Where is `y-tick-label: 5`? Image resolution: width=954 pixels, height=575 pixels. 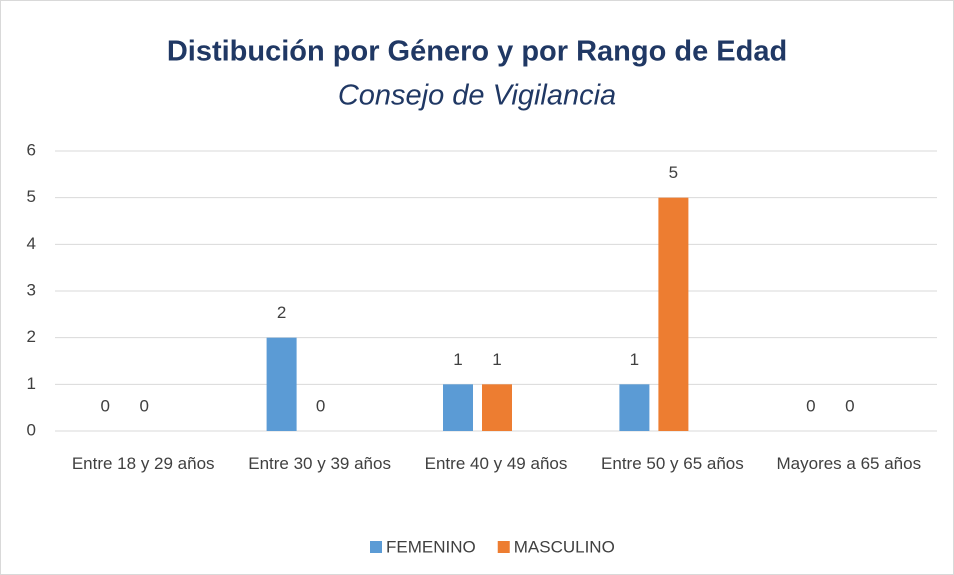
y-tick-label: 5 is located at coordinates (31, 196).